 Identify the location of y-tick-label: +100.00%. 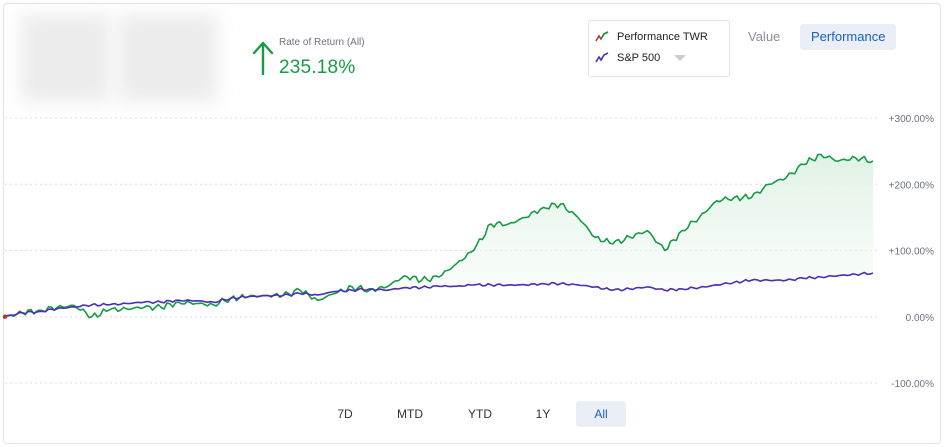
(911, 252).